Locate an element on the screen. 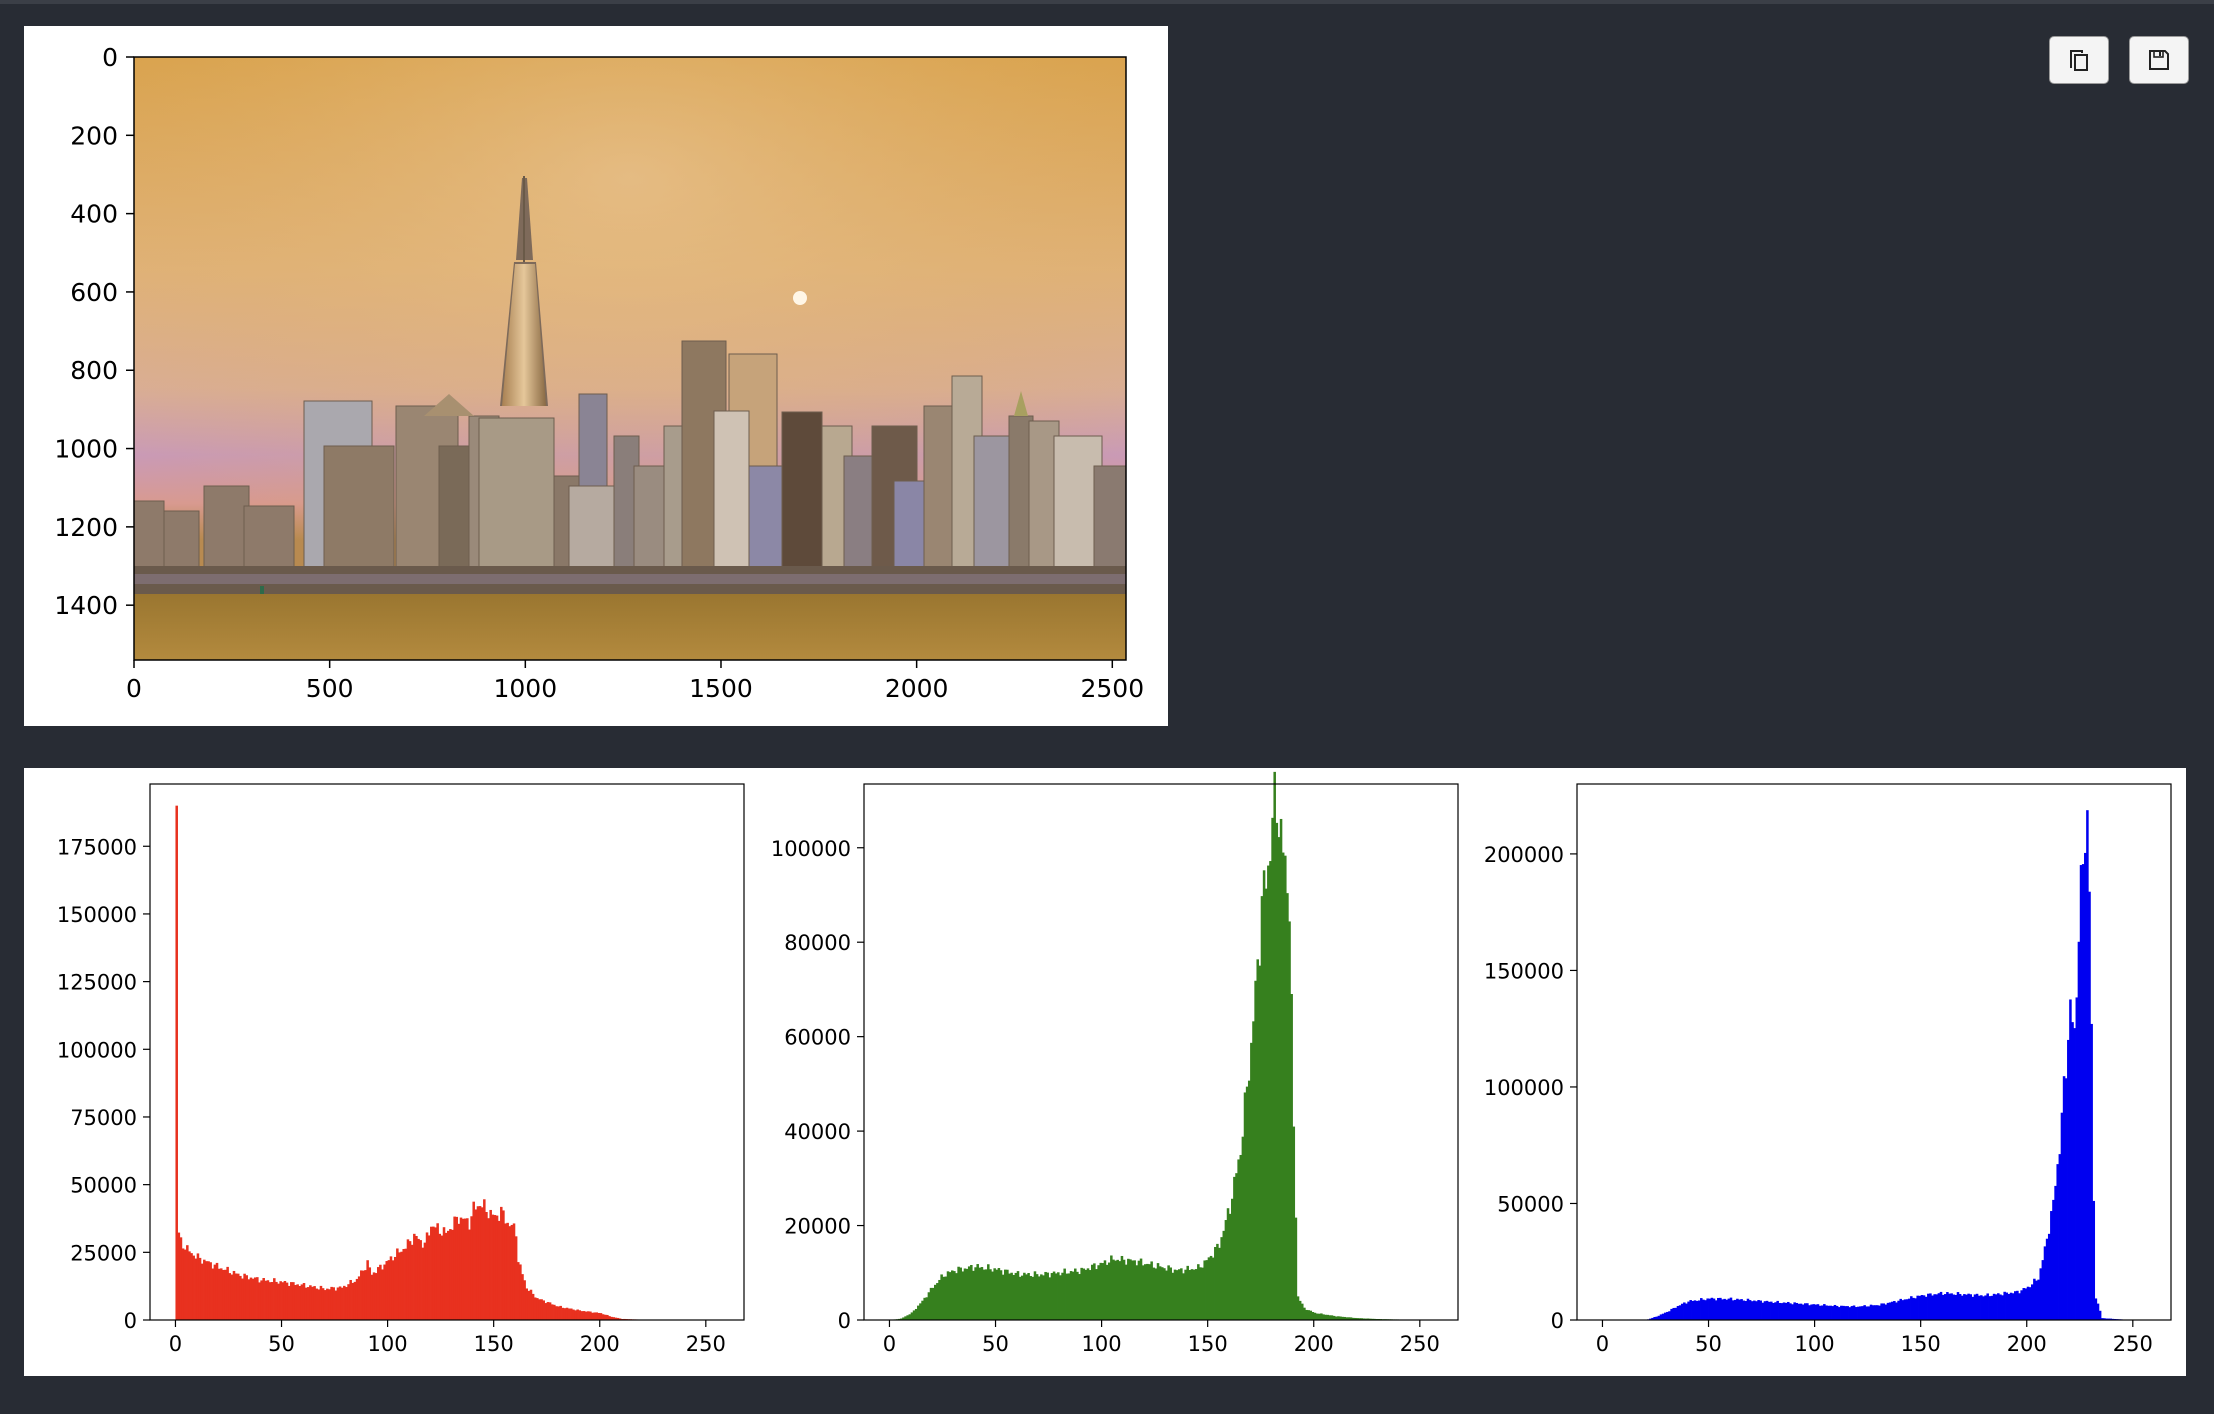 The height and width of the screenshot is (1414, 2214). y-tick-label: 1000 is located at coordinates (86, 449).